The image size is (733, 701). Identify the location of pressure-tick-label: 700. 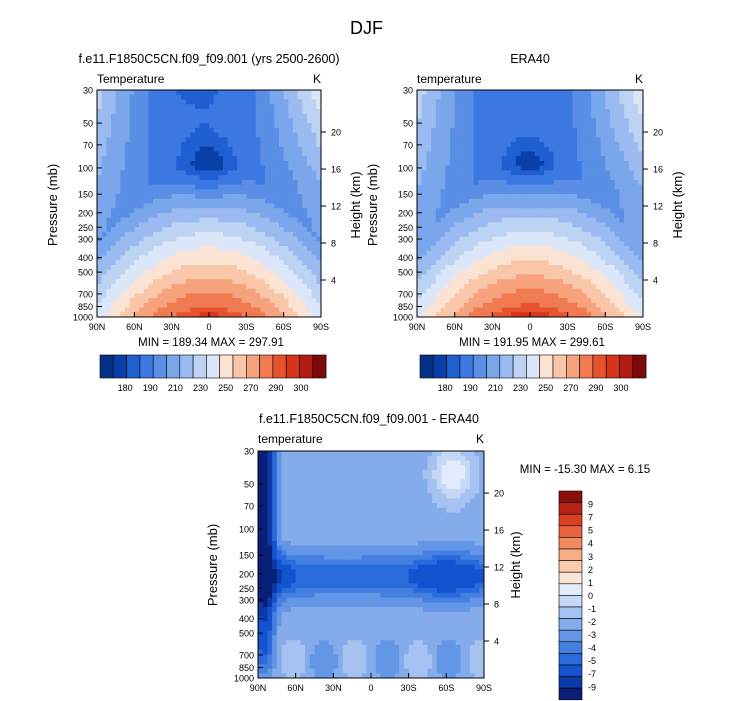
(405, 294).